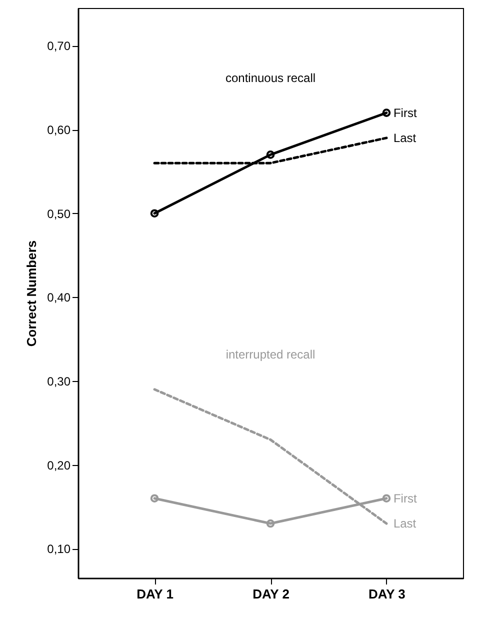 The width and height of the screenshot is (477, 619). I want to click on y-tick-label: 0,40, so click(59, 297).